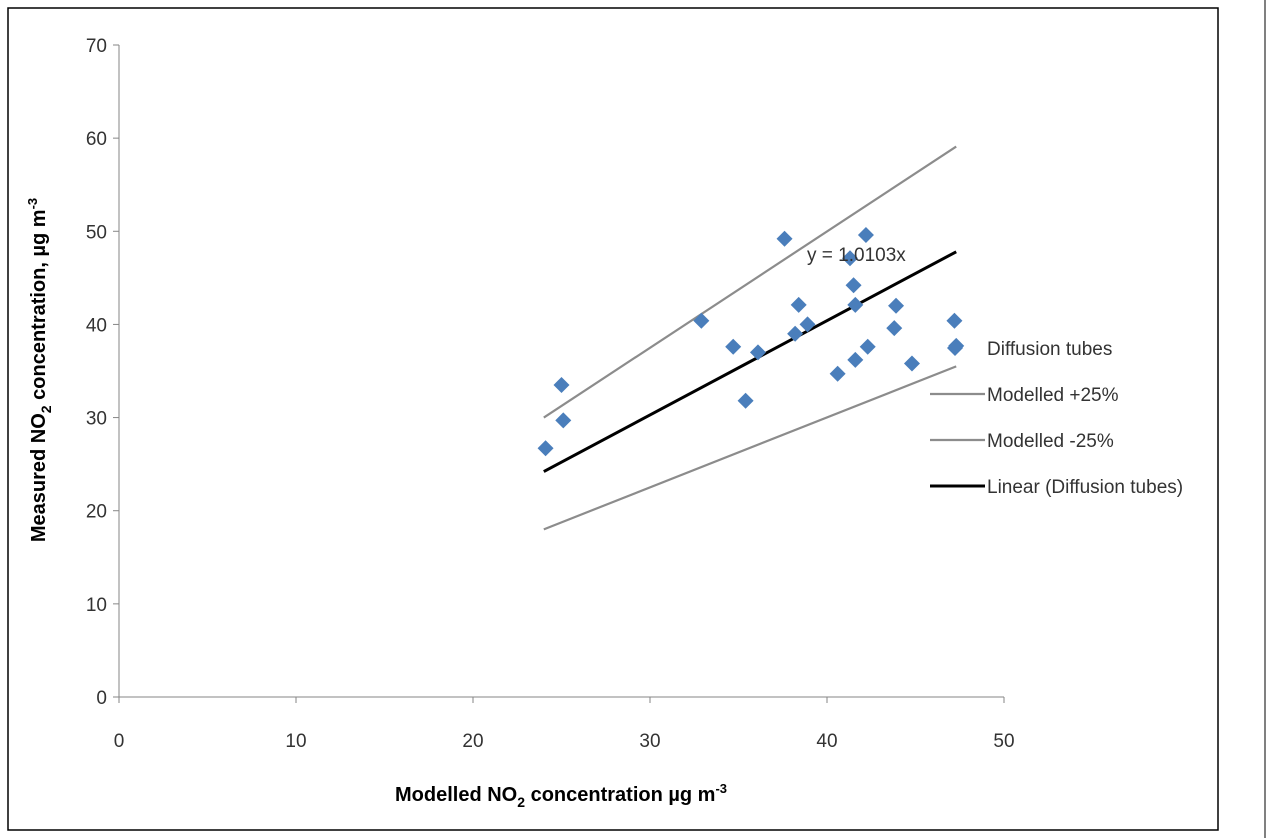 The image size is (1268, 838). Describe the element at coordinates (1050, 441) in the screenshot. I see `legend-label: Modelled -25%` at that location.